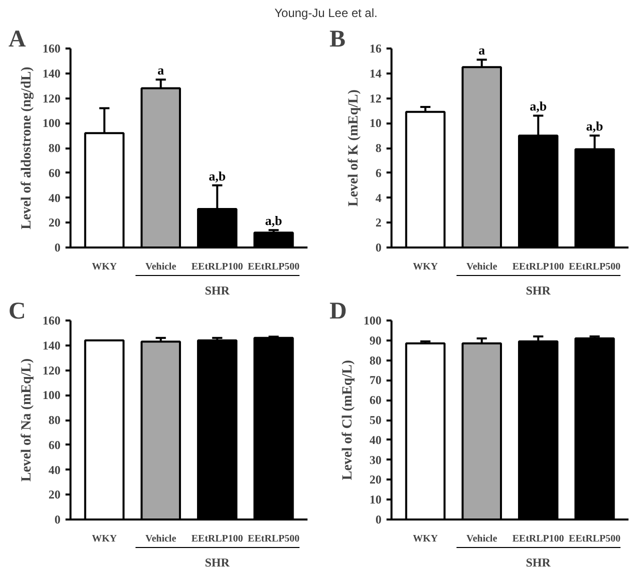 This screenshot has width=642, height=568. I want to click on y-tick-label: 8, so click(379, 148).